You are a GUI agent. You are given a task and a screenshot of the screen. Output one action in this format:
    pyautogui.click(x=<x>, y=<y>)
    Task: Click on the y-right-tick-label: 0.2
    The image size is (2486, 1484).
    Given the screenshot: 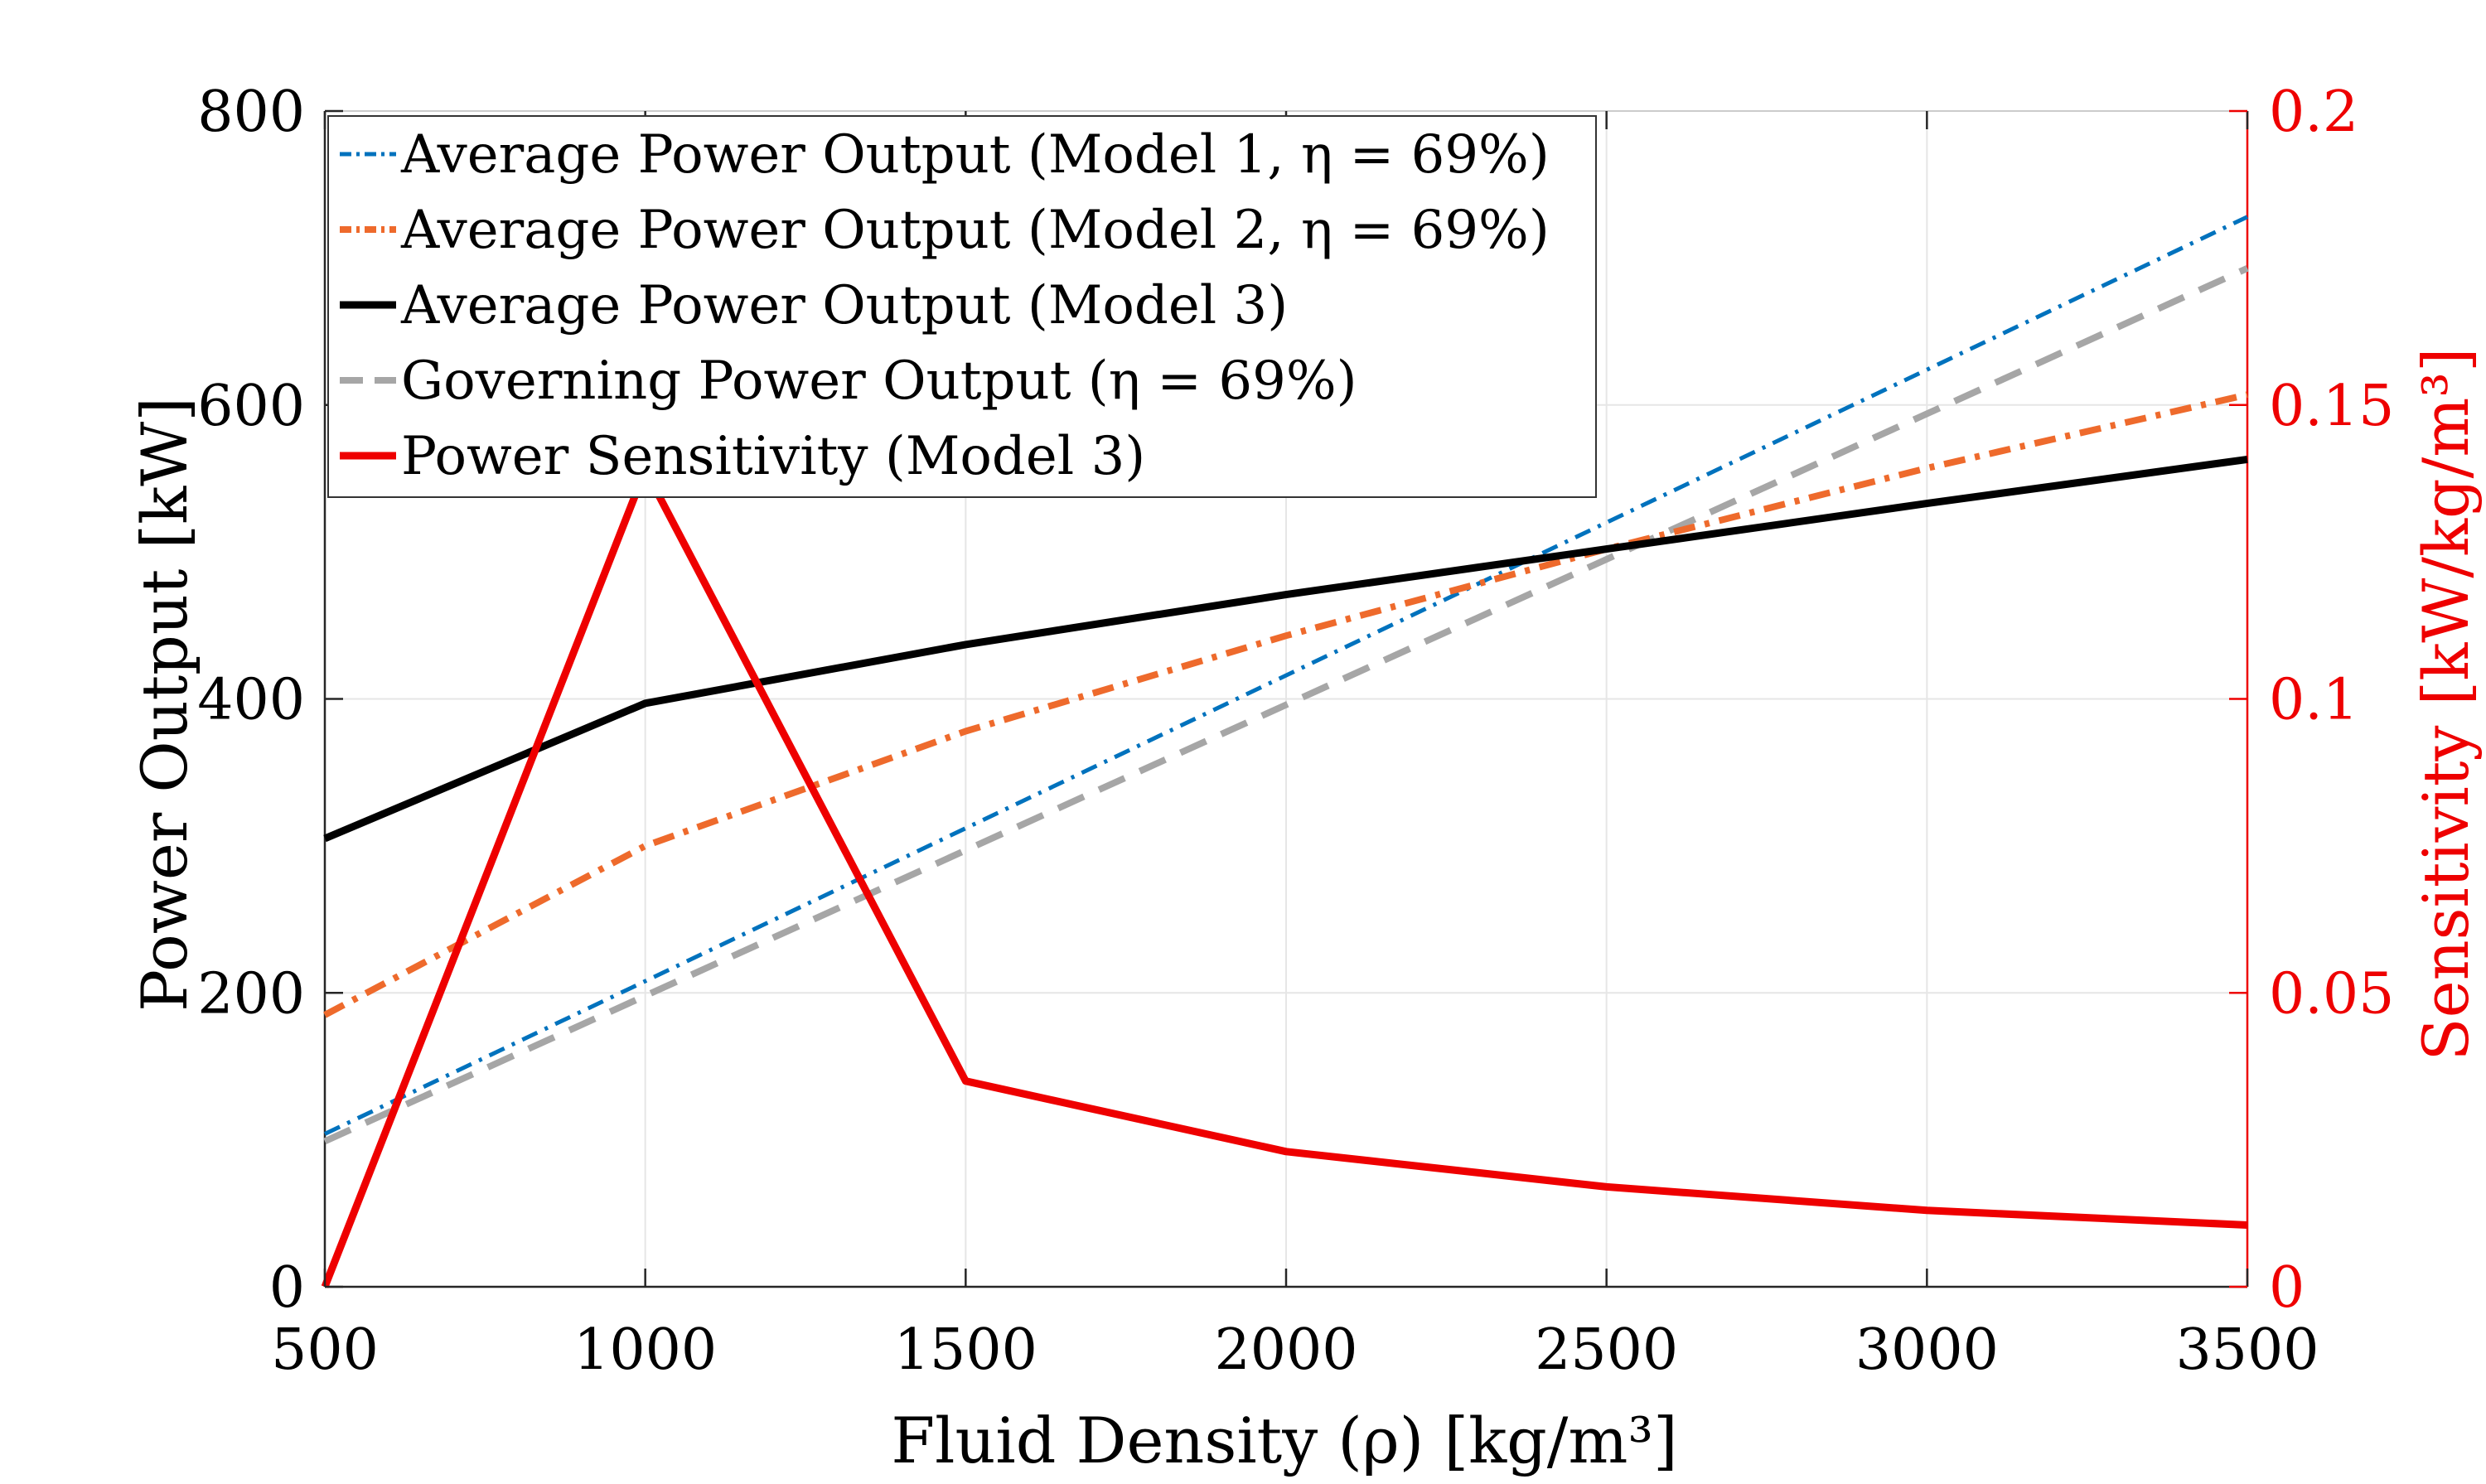 What is the action you would take?
    pyautogui.click(x=2313, y=112)
    